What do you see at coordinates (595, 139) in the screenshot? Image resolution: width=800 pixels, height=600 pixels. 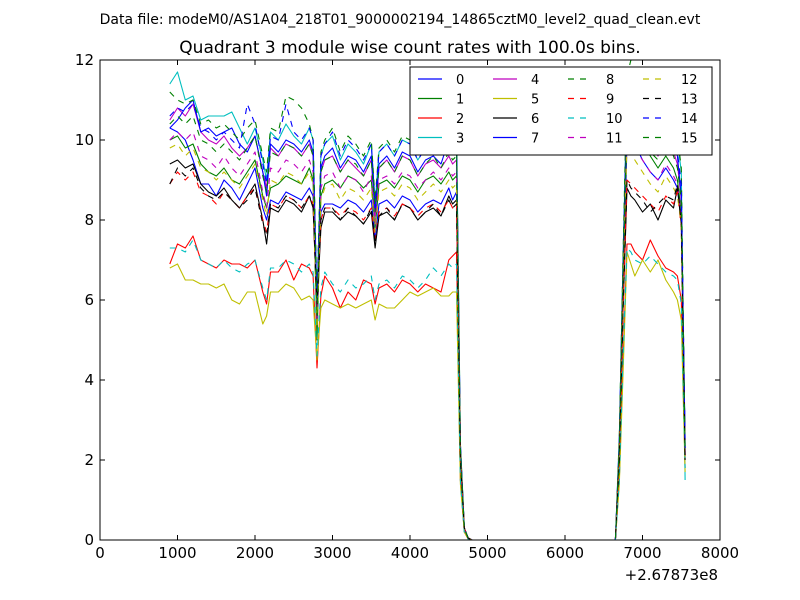 I see `legend-entry-11: 11` at bounding box center [595, 139].